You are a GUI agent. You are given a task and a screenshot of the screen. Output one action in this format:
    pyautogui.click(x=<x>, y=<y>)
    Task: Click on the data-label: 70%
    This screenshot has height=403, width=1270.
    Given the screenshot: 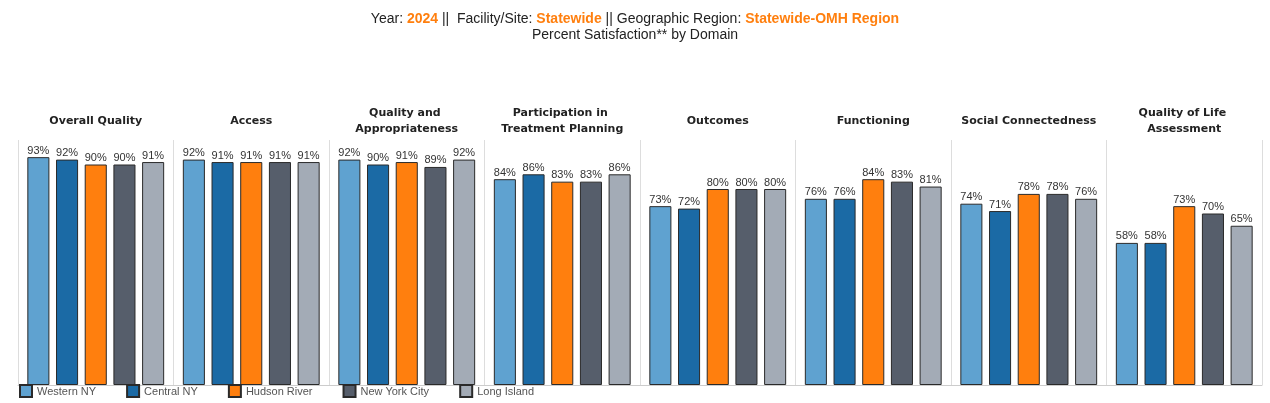 What is the action you would take?
    pyautogui.click(x=1213, y=206)
    